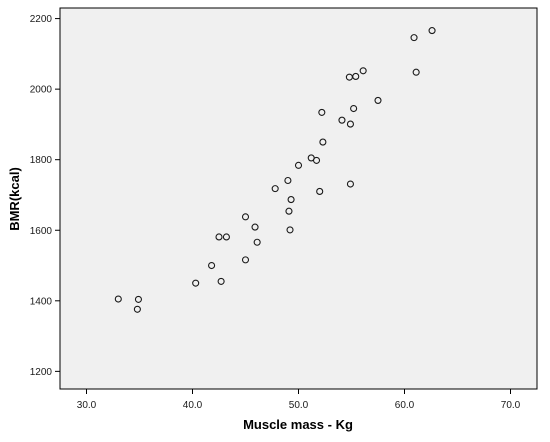 This screenshot has height=442, width=550. What do you see at coordinates (193, 405) in the screenshot?
I see `x-tick-label: 40.0` at bounding box center [193, 405].